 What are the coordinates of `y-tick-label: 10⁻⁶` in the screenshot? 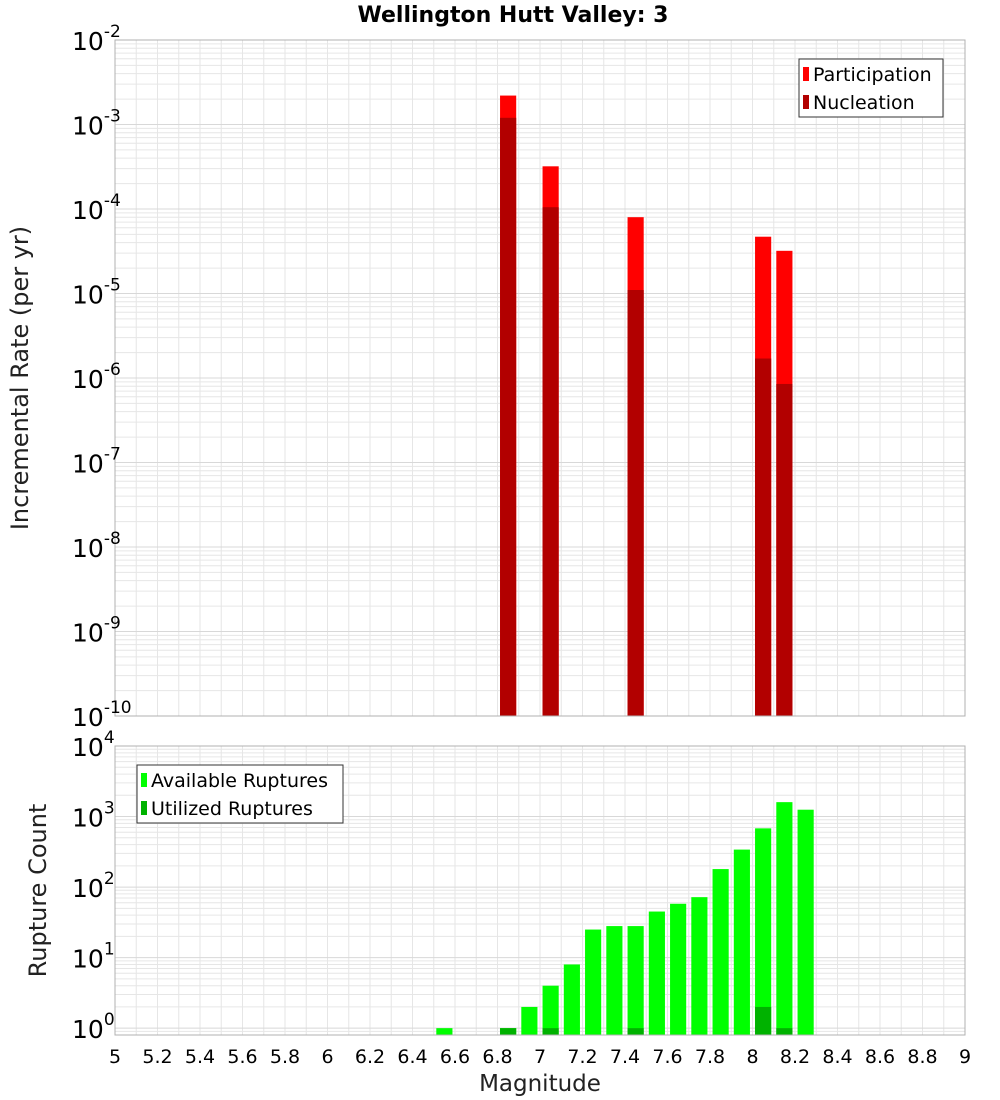 It's located at (96, 377).